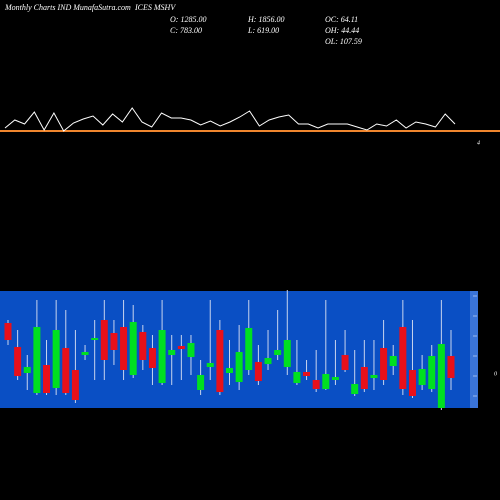 This screenshot has height=500, width=500. Describe the element at coordinates (342, 30) in the screenshot. I see `stat: OH: 44.44` at that location.